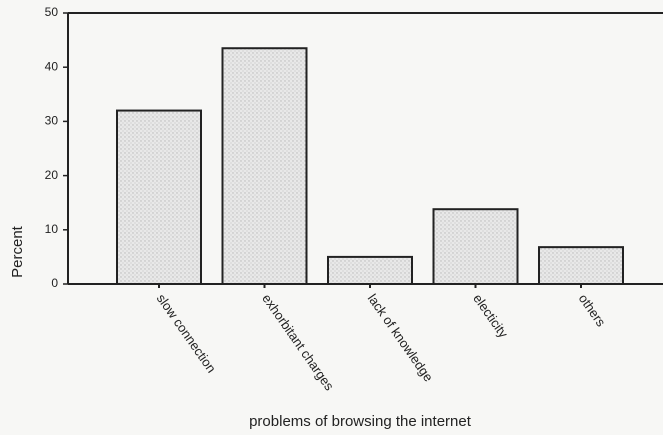 The width and height of the screenshot is (663, 435). What do you see at coordinates (52, 175) in the screenshot?
I see `y-tick-label: 20` at bounding box center [52, 175].